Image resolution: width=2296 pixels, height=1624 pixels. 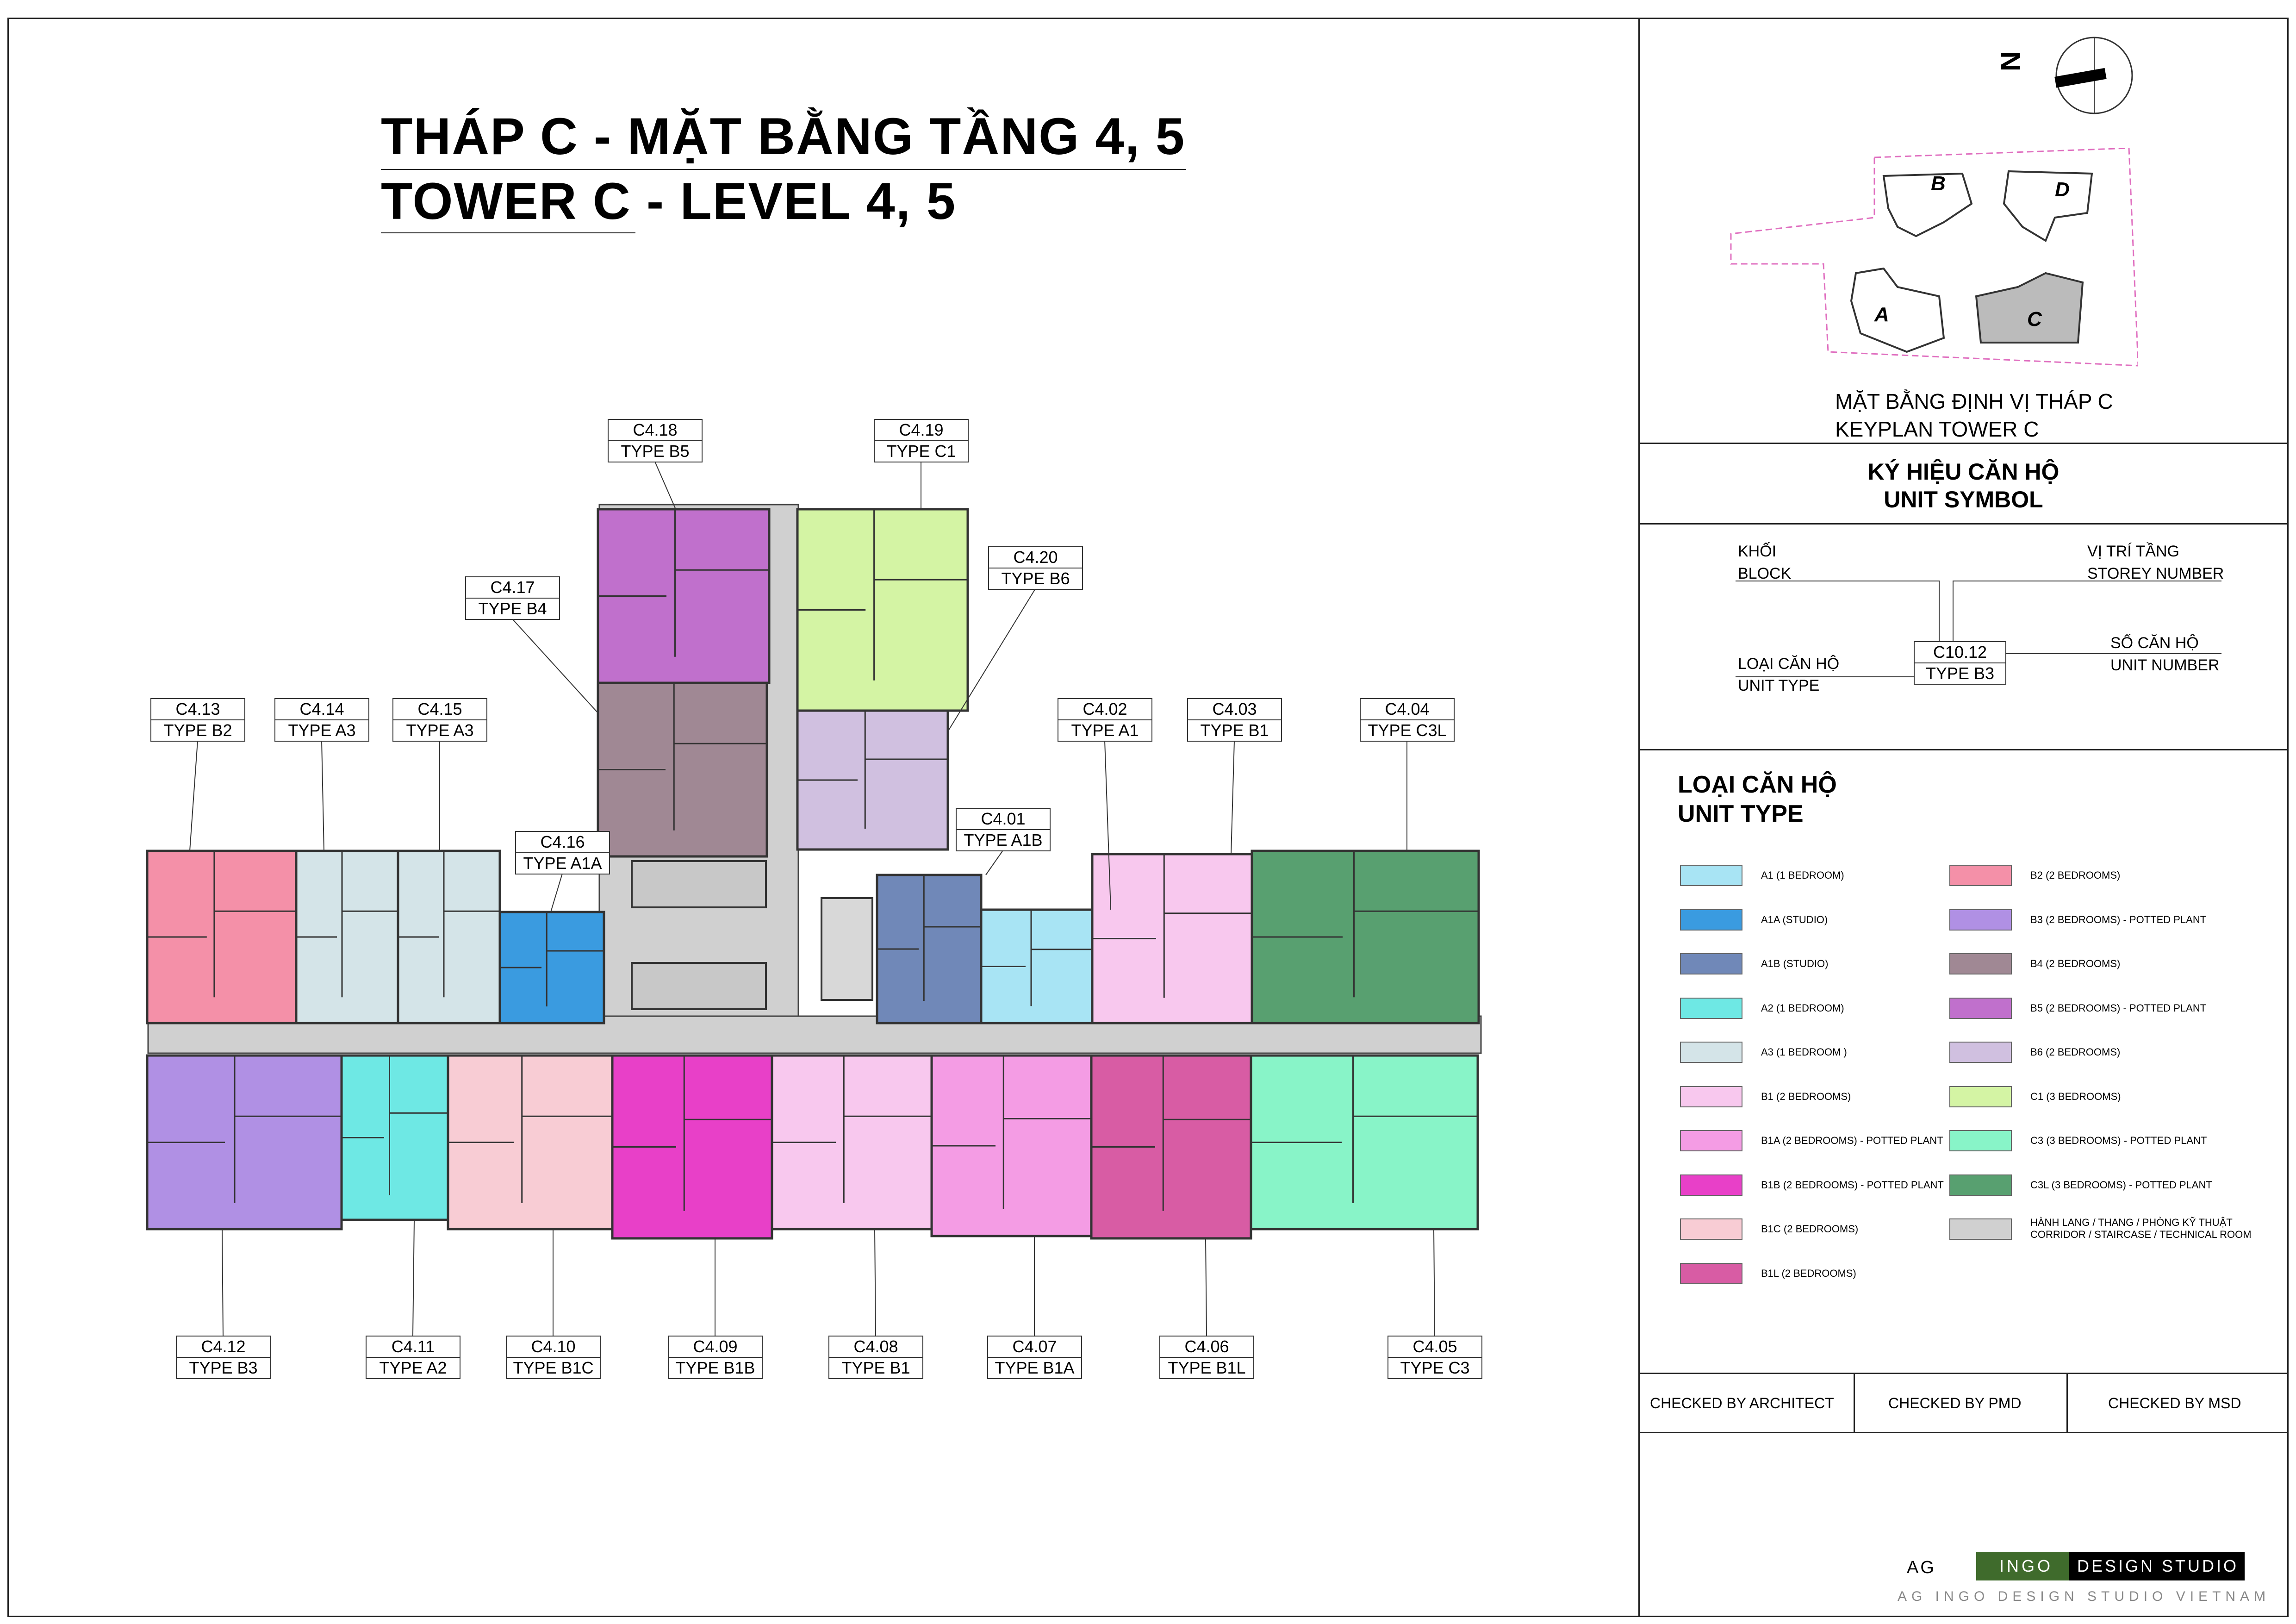 I want to click on unit-code: C4.19, so click(x=921, y=430).